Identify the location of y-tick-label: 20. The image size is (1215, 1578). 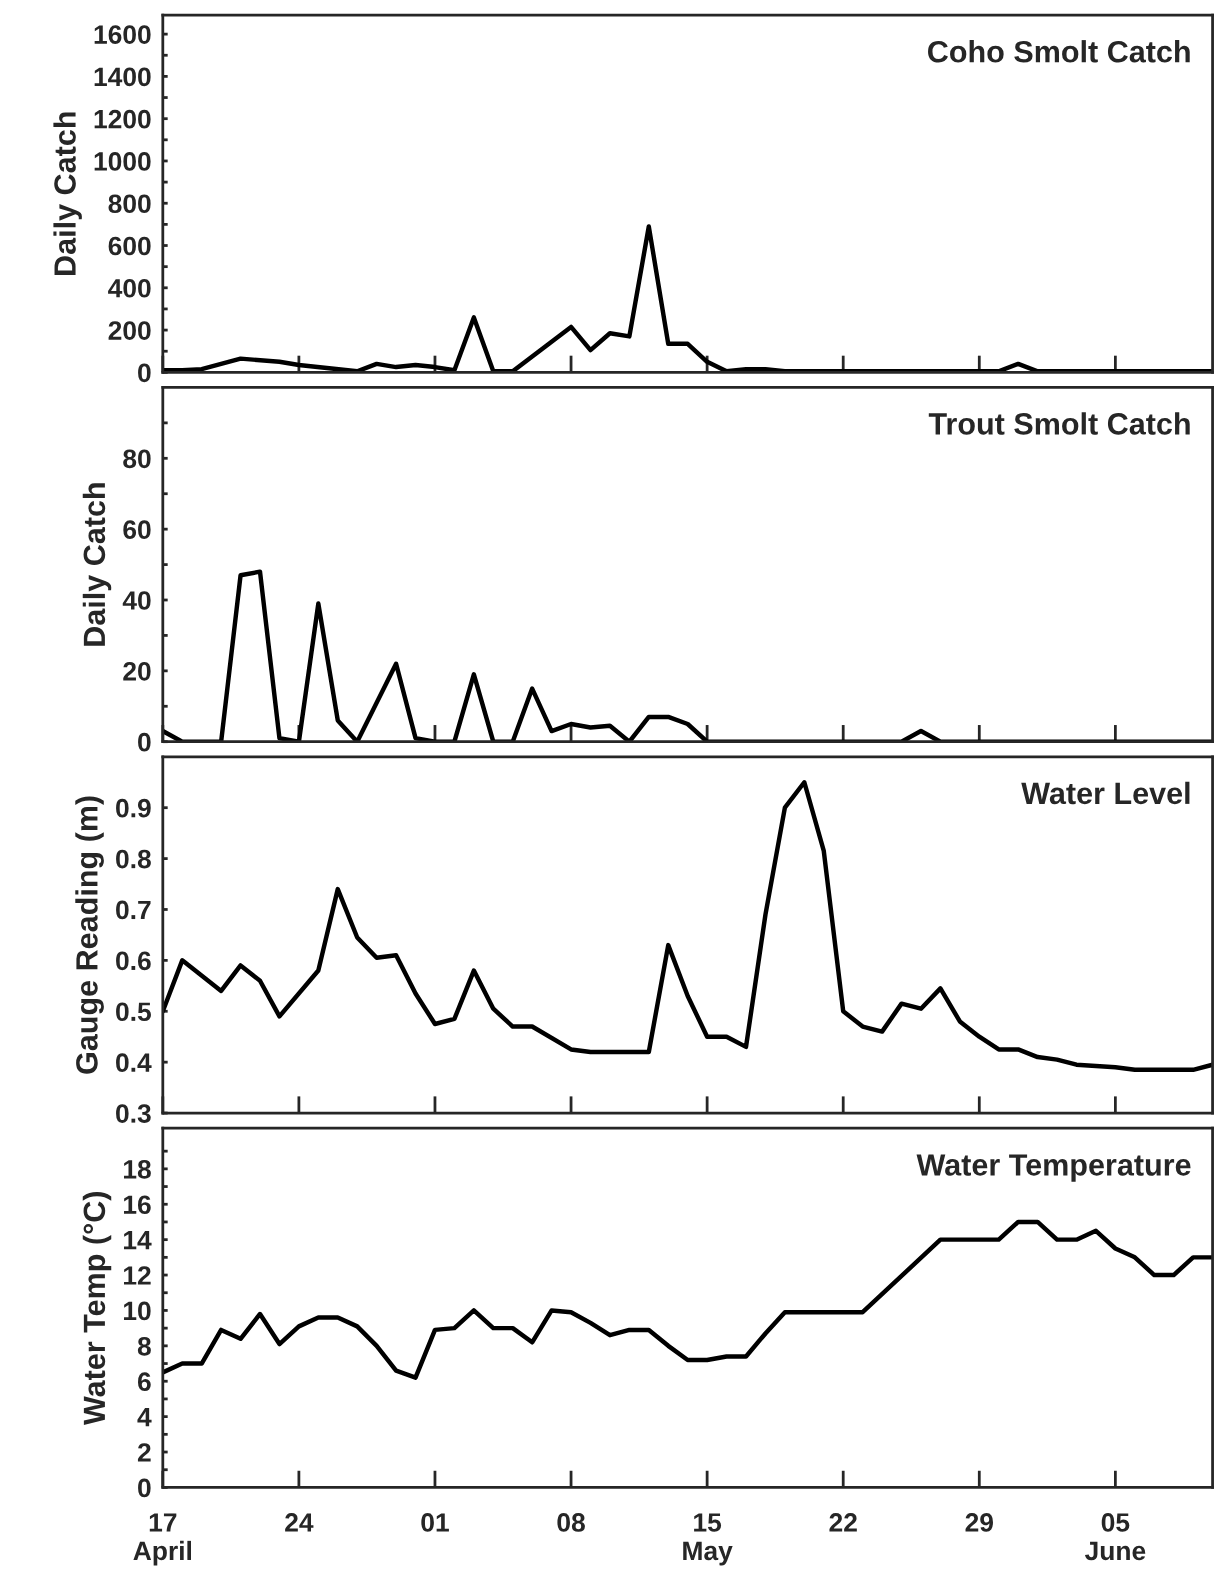
(137, 671).